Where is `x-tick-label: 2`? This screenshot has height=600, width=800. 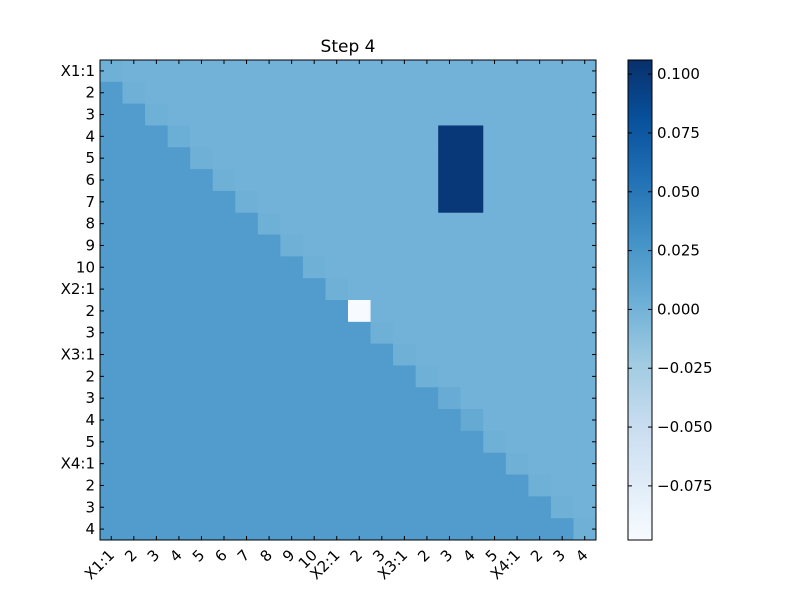
x-tick-label: 2 is located at coordinates (423, 555).